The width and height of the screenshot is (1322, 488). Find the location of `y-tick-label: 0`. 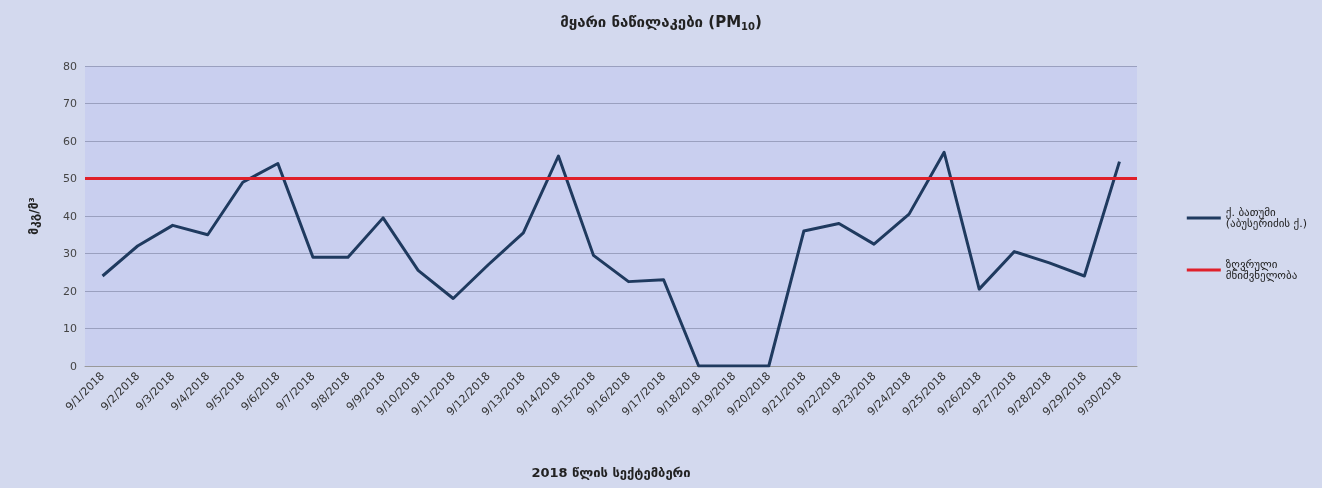

y-tick-label: 0 is located at coordinates (73, 366).